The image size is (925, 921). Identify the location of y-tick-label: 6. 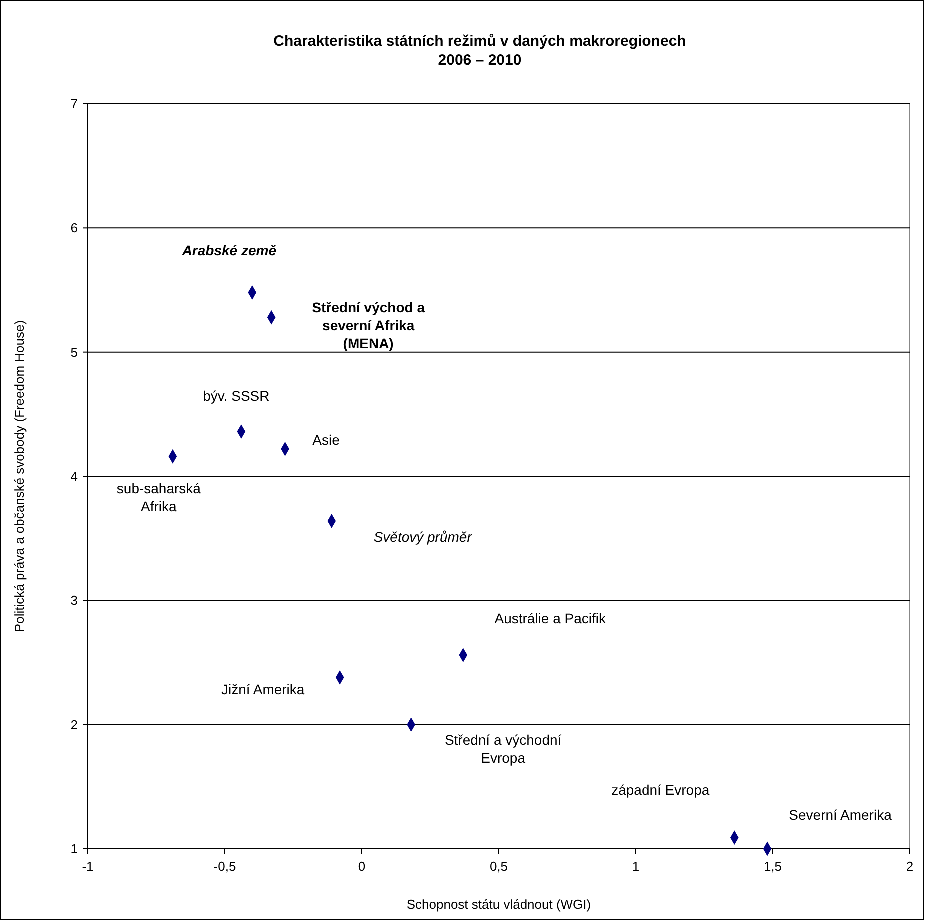
(74, 228).